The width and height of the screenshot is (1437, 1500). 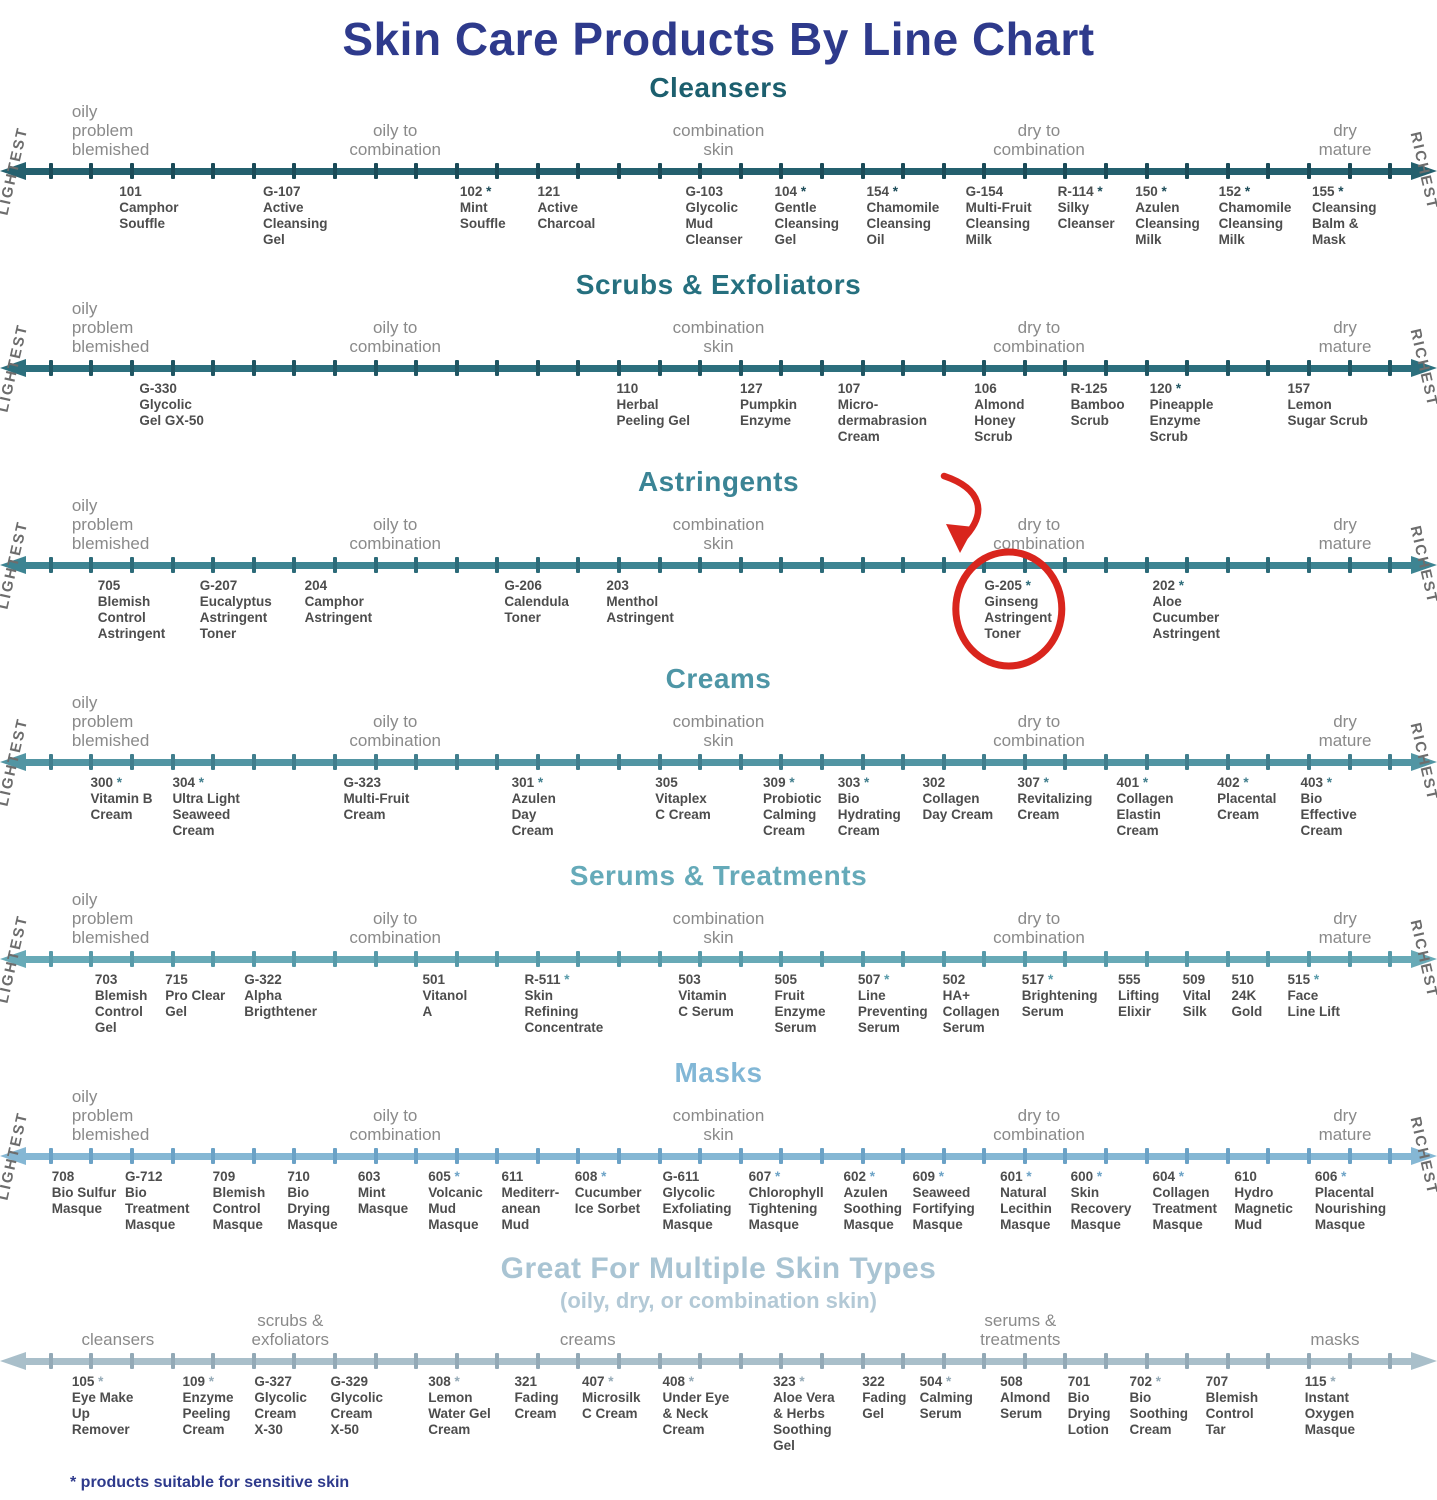 I want to click on product-name: Calendula Toner, so click(x=536, y=609).